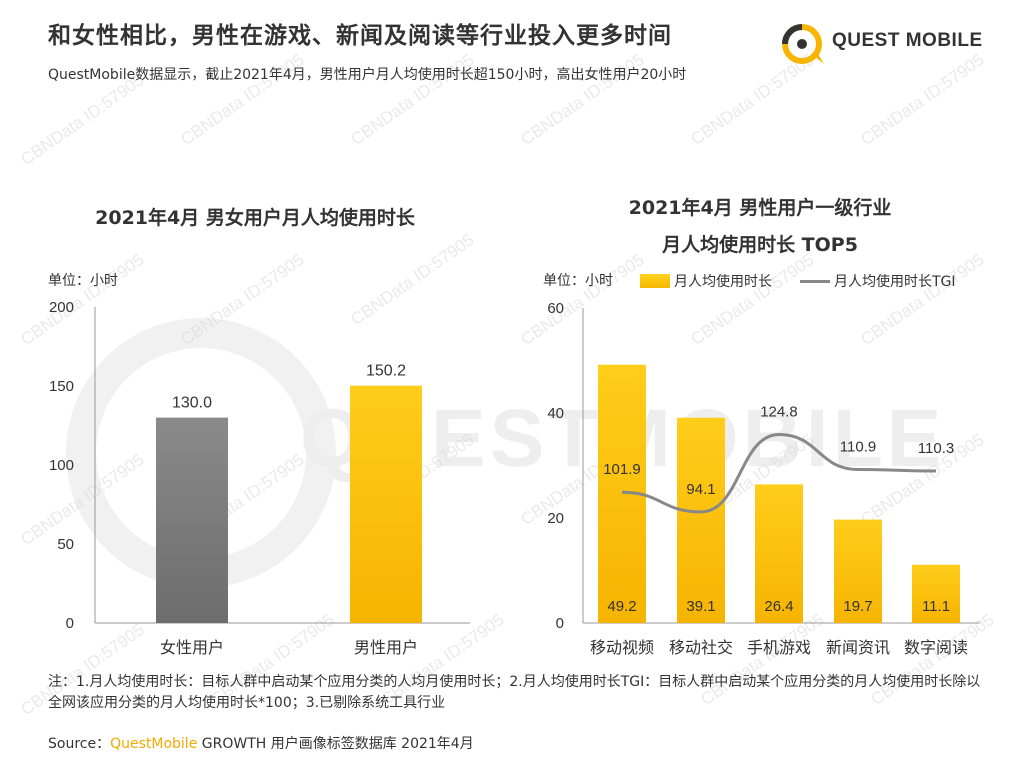  What do you see at coordinates (700, 606) in the screenshot?
I see `right-bar-value-label: 39.1` at bounding box center [700, 606].